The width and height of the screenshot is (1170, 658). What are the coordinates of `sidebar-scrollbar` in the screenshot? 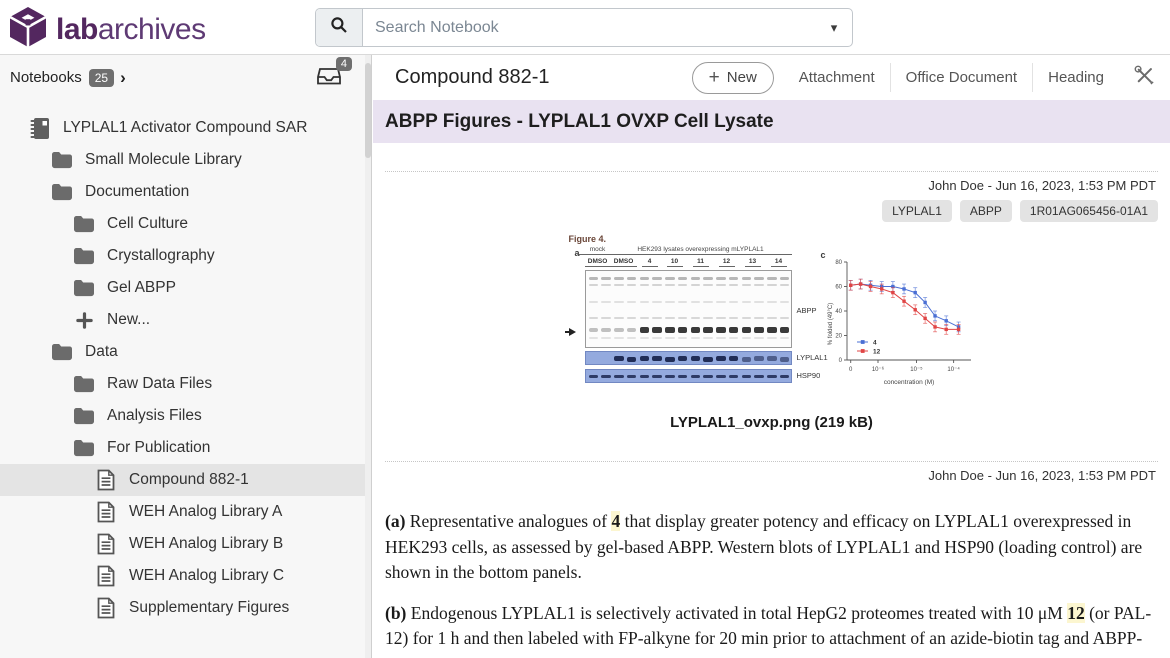 It's located at (368, 356).